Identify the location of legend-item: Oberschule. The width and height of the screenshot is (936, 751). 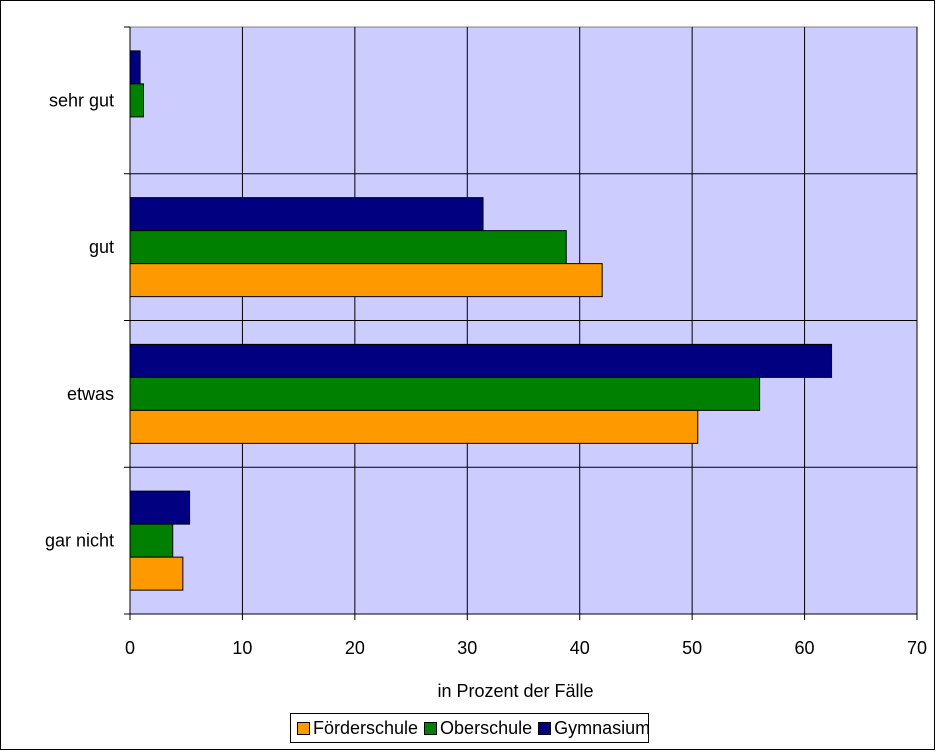
(478, 728).